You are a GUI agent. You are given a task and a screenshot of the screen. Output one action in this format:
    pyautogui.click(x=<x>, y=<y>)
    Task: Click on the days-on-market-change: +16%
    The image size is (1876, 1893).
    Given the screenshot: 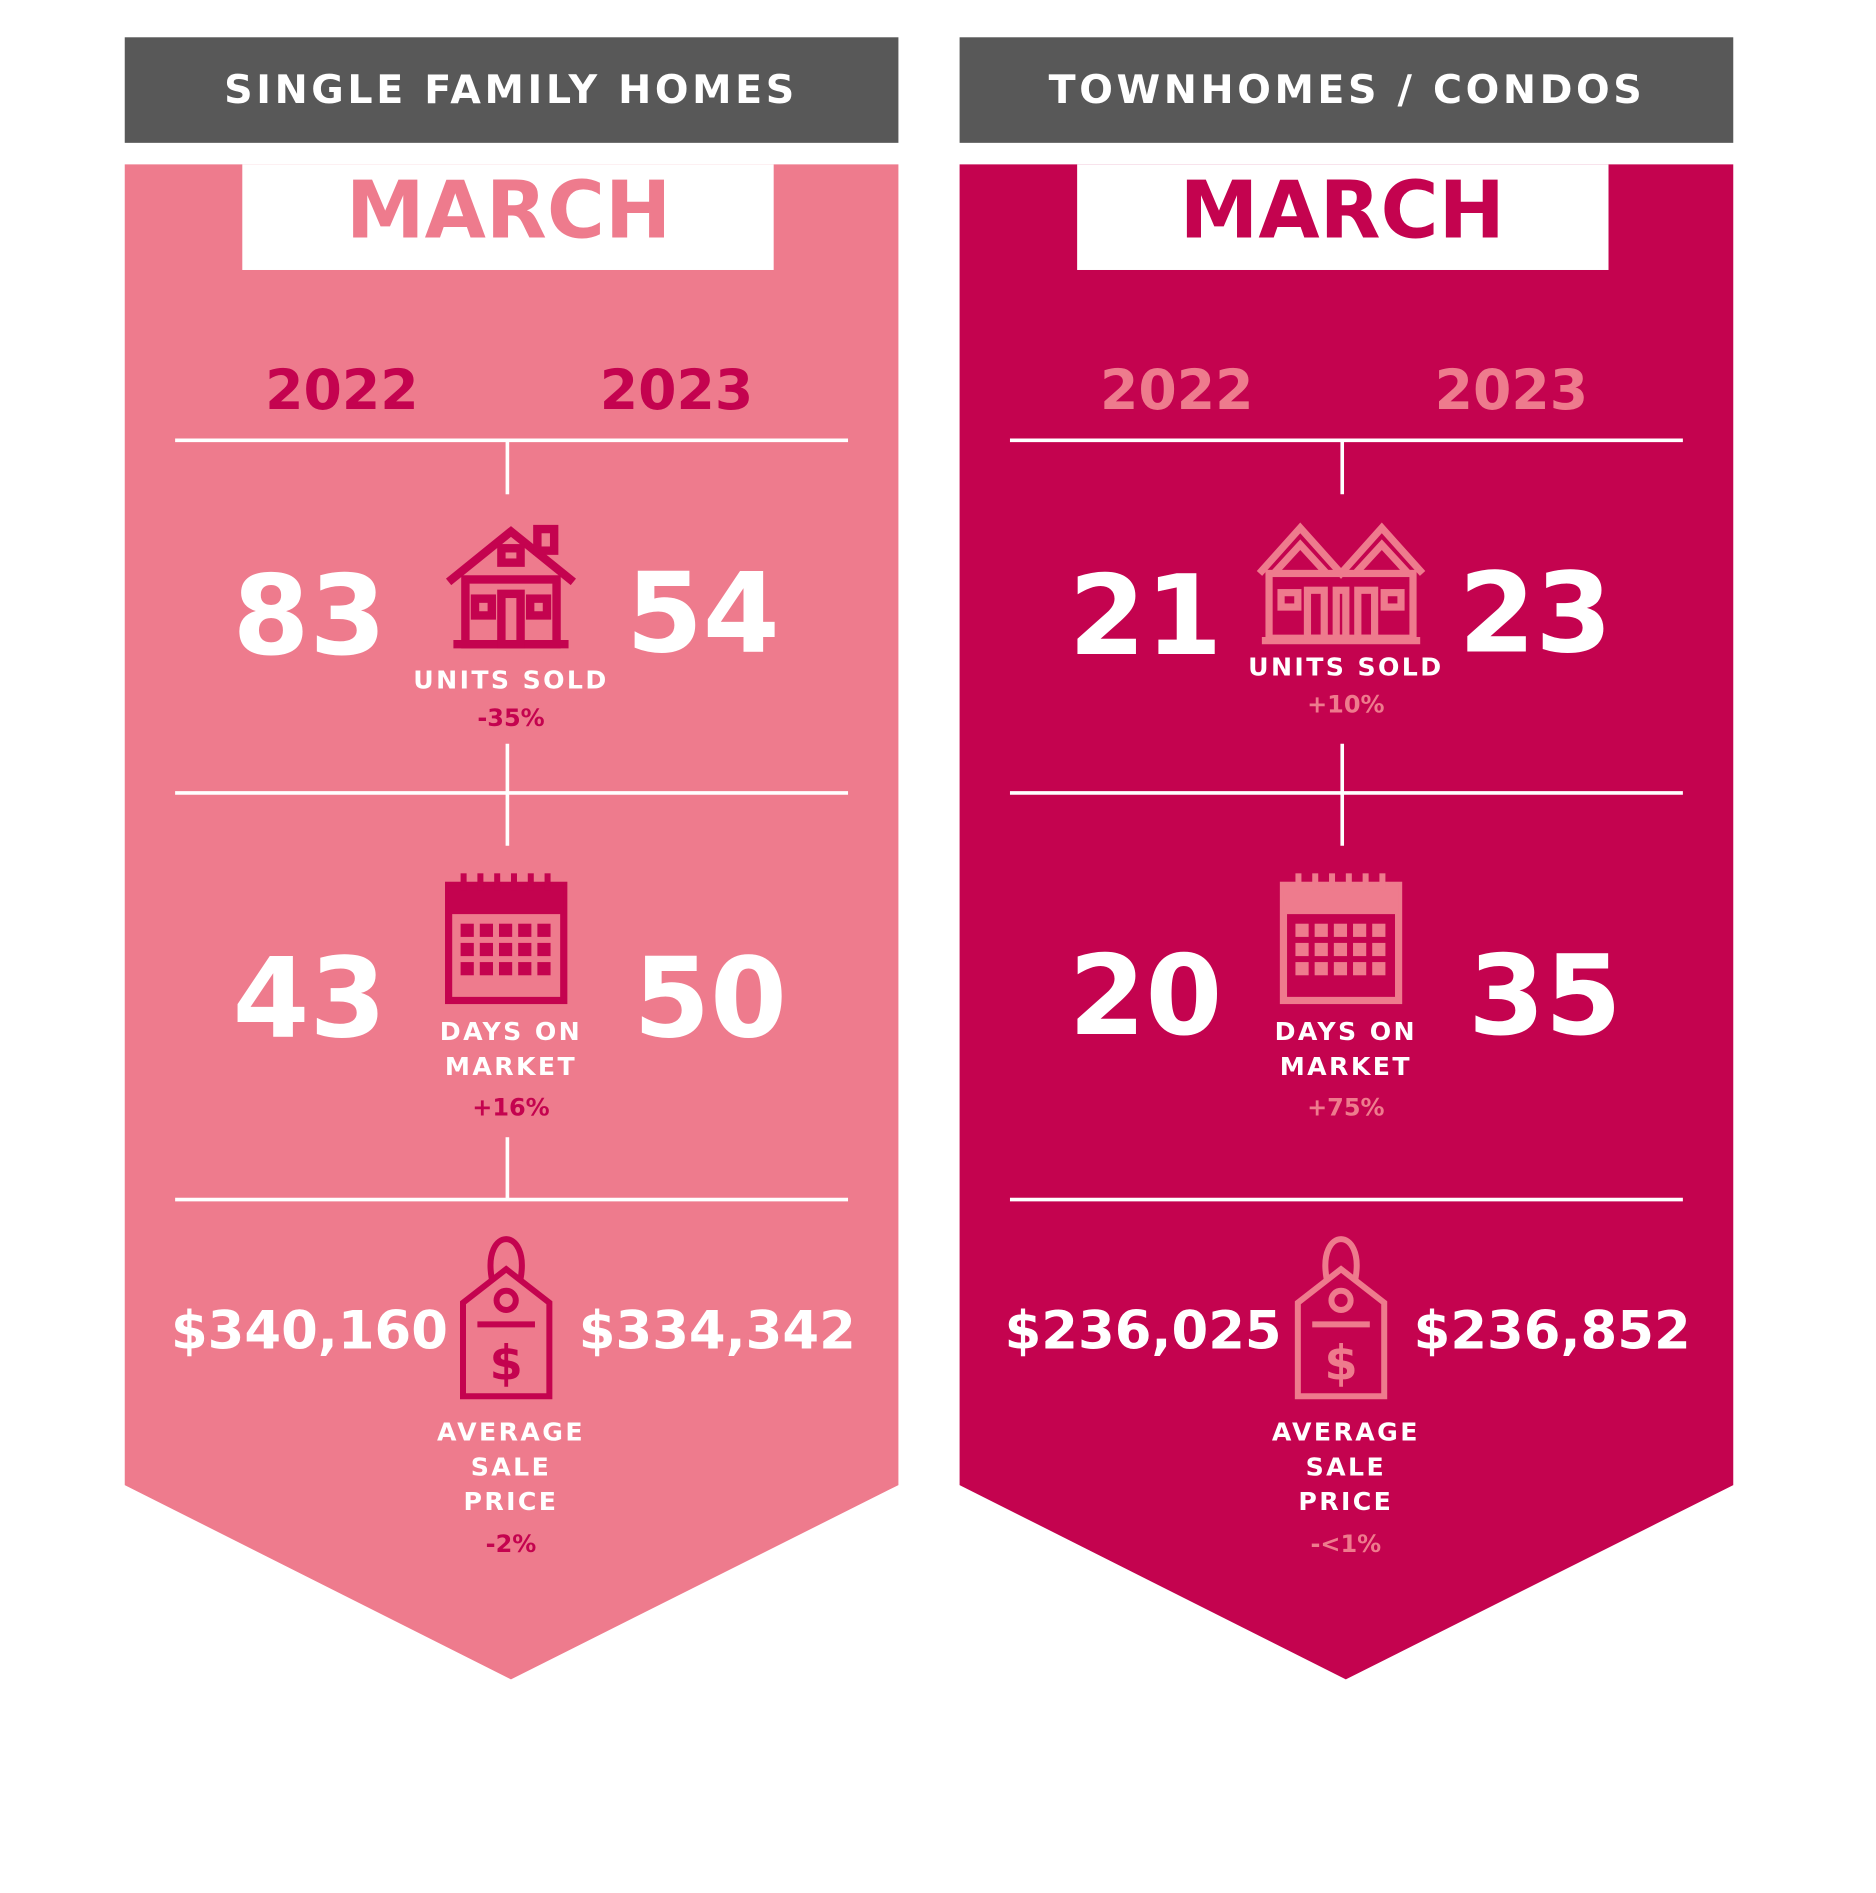 What is the action you would take?
    pyautogui.click(x=510, y=1108)
    